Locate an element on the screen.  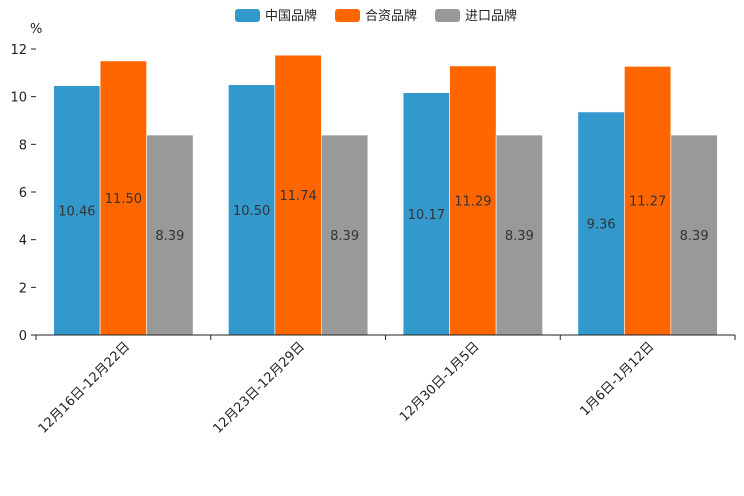
x-category-label: 1月6日-1月12日 is located at coordinates (618, 379).